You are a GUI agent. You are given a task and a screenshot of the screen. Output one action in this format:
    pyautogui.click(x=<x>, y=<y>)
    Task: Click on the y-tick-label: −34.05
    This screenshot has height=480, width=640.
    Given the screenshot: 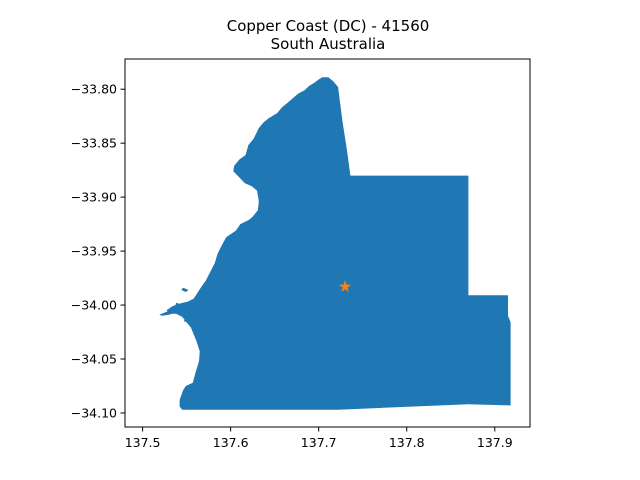 What is the action you would take?
    pyautogui.click(x=94, y=359)
    